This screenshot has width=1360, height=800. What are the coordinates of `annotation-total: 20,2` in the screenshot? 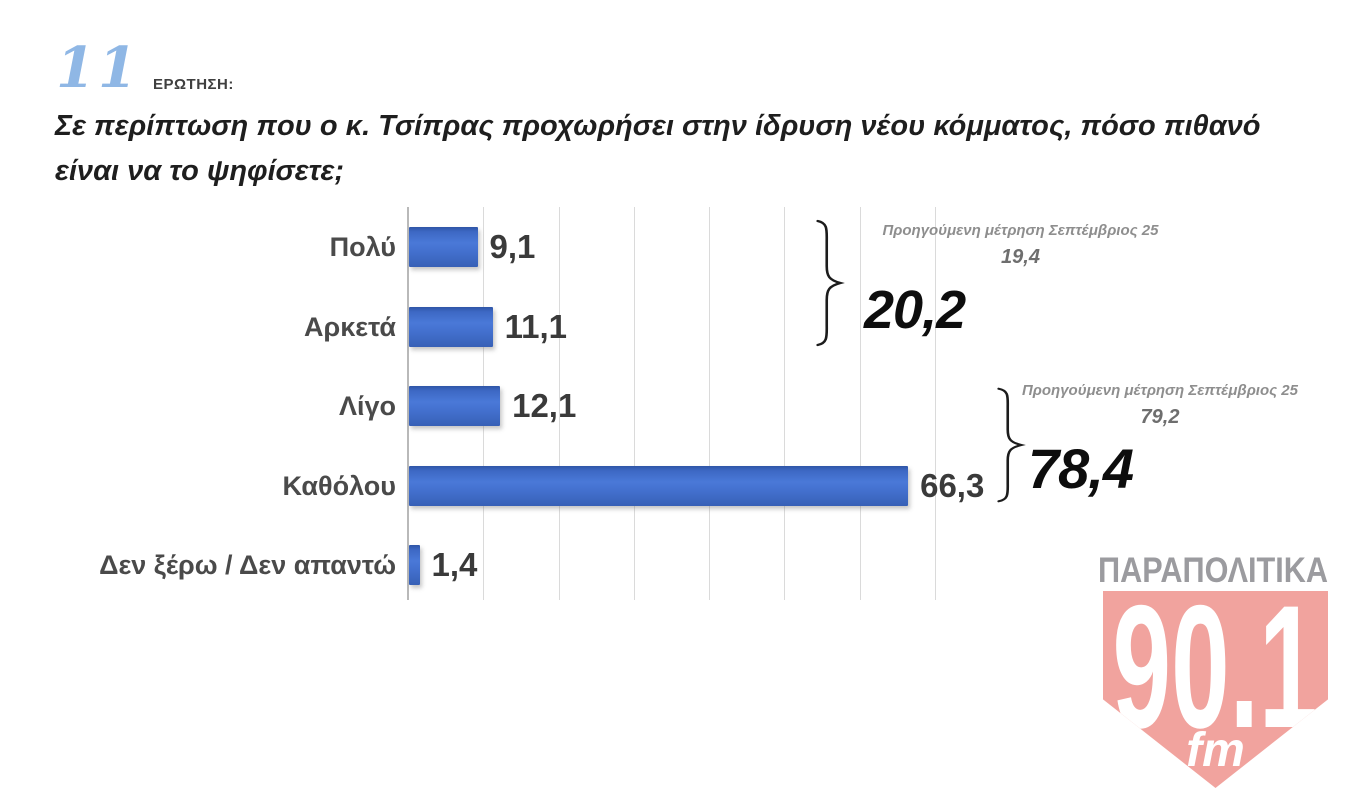 It's located at (915, 310).